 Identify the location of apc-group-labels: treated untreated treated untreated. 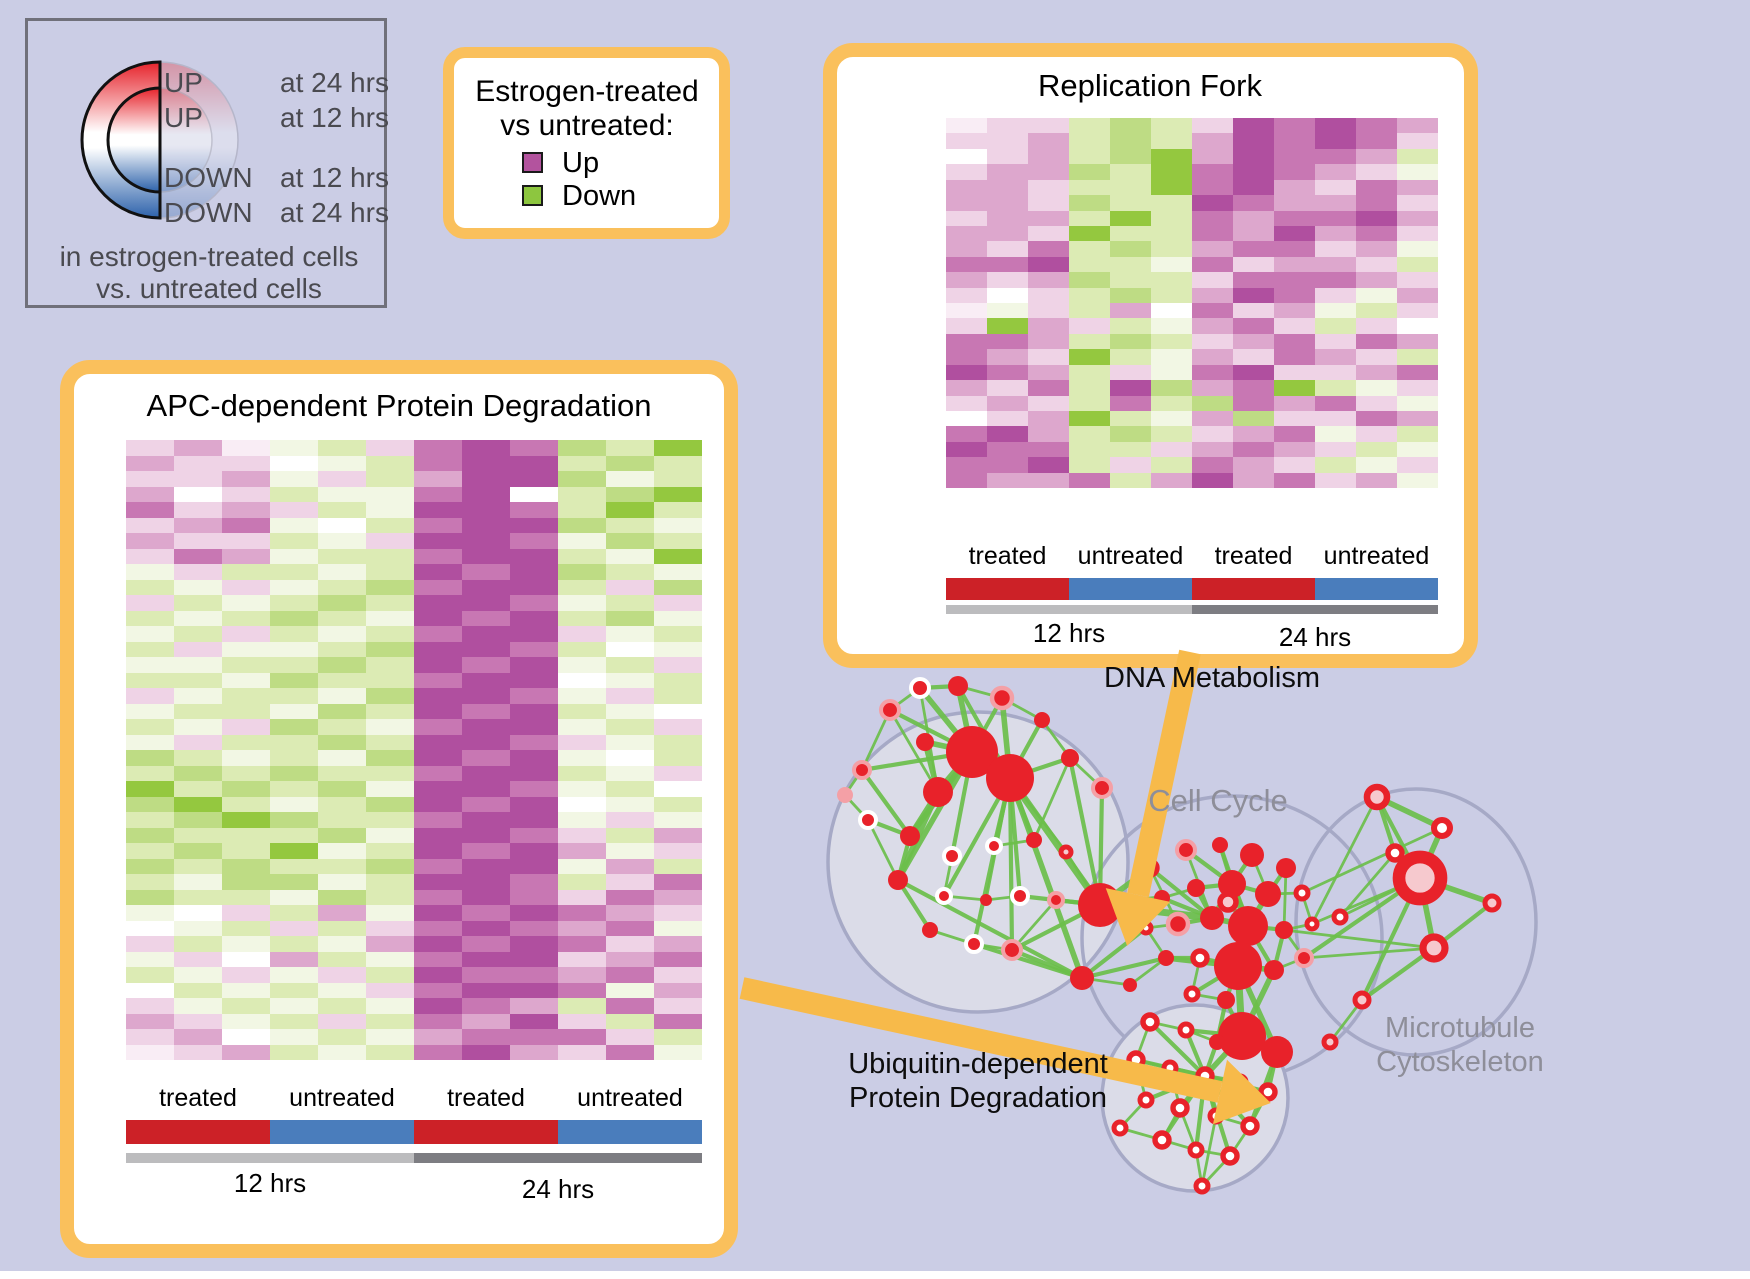
(414, 1098).